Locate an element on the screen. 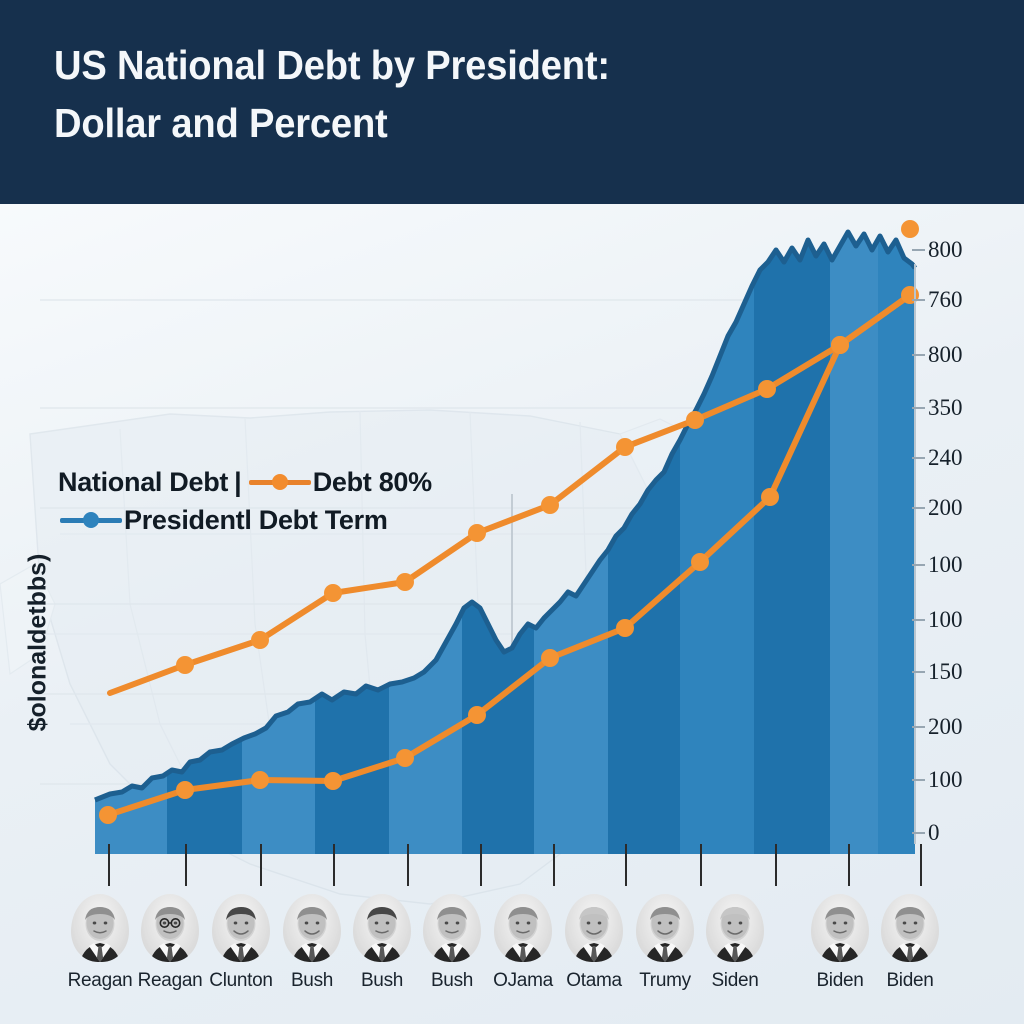  president-axis-item: Otama is located at coordinates (594, 943).